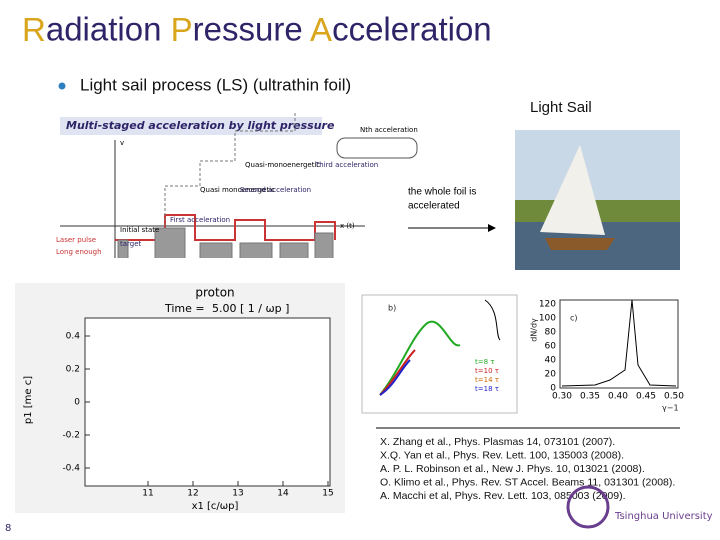  Describe the element at coordinates (73, 337) in the screenshot. I see `y-tick-label: 0.4` at that location.